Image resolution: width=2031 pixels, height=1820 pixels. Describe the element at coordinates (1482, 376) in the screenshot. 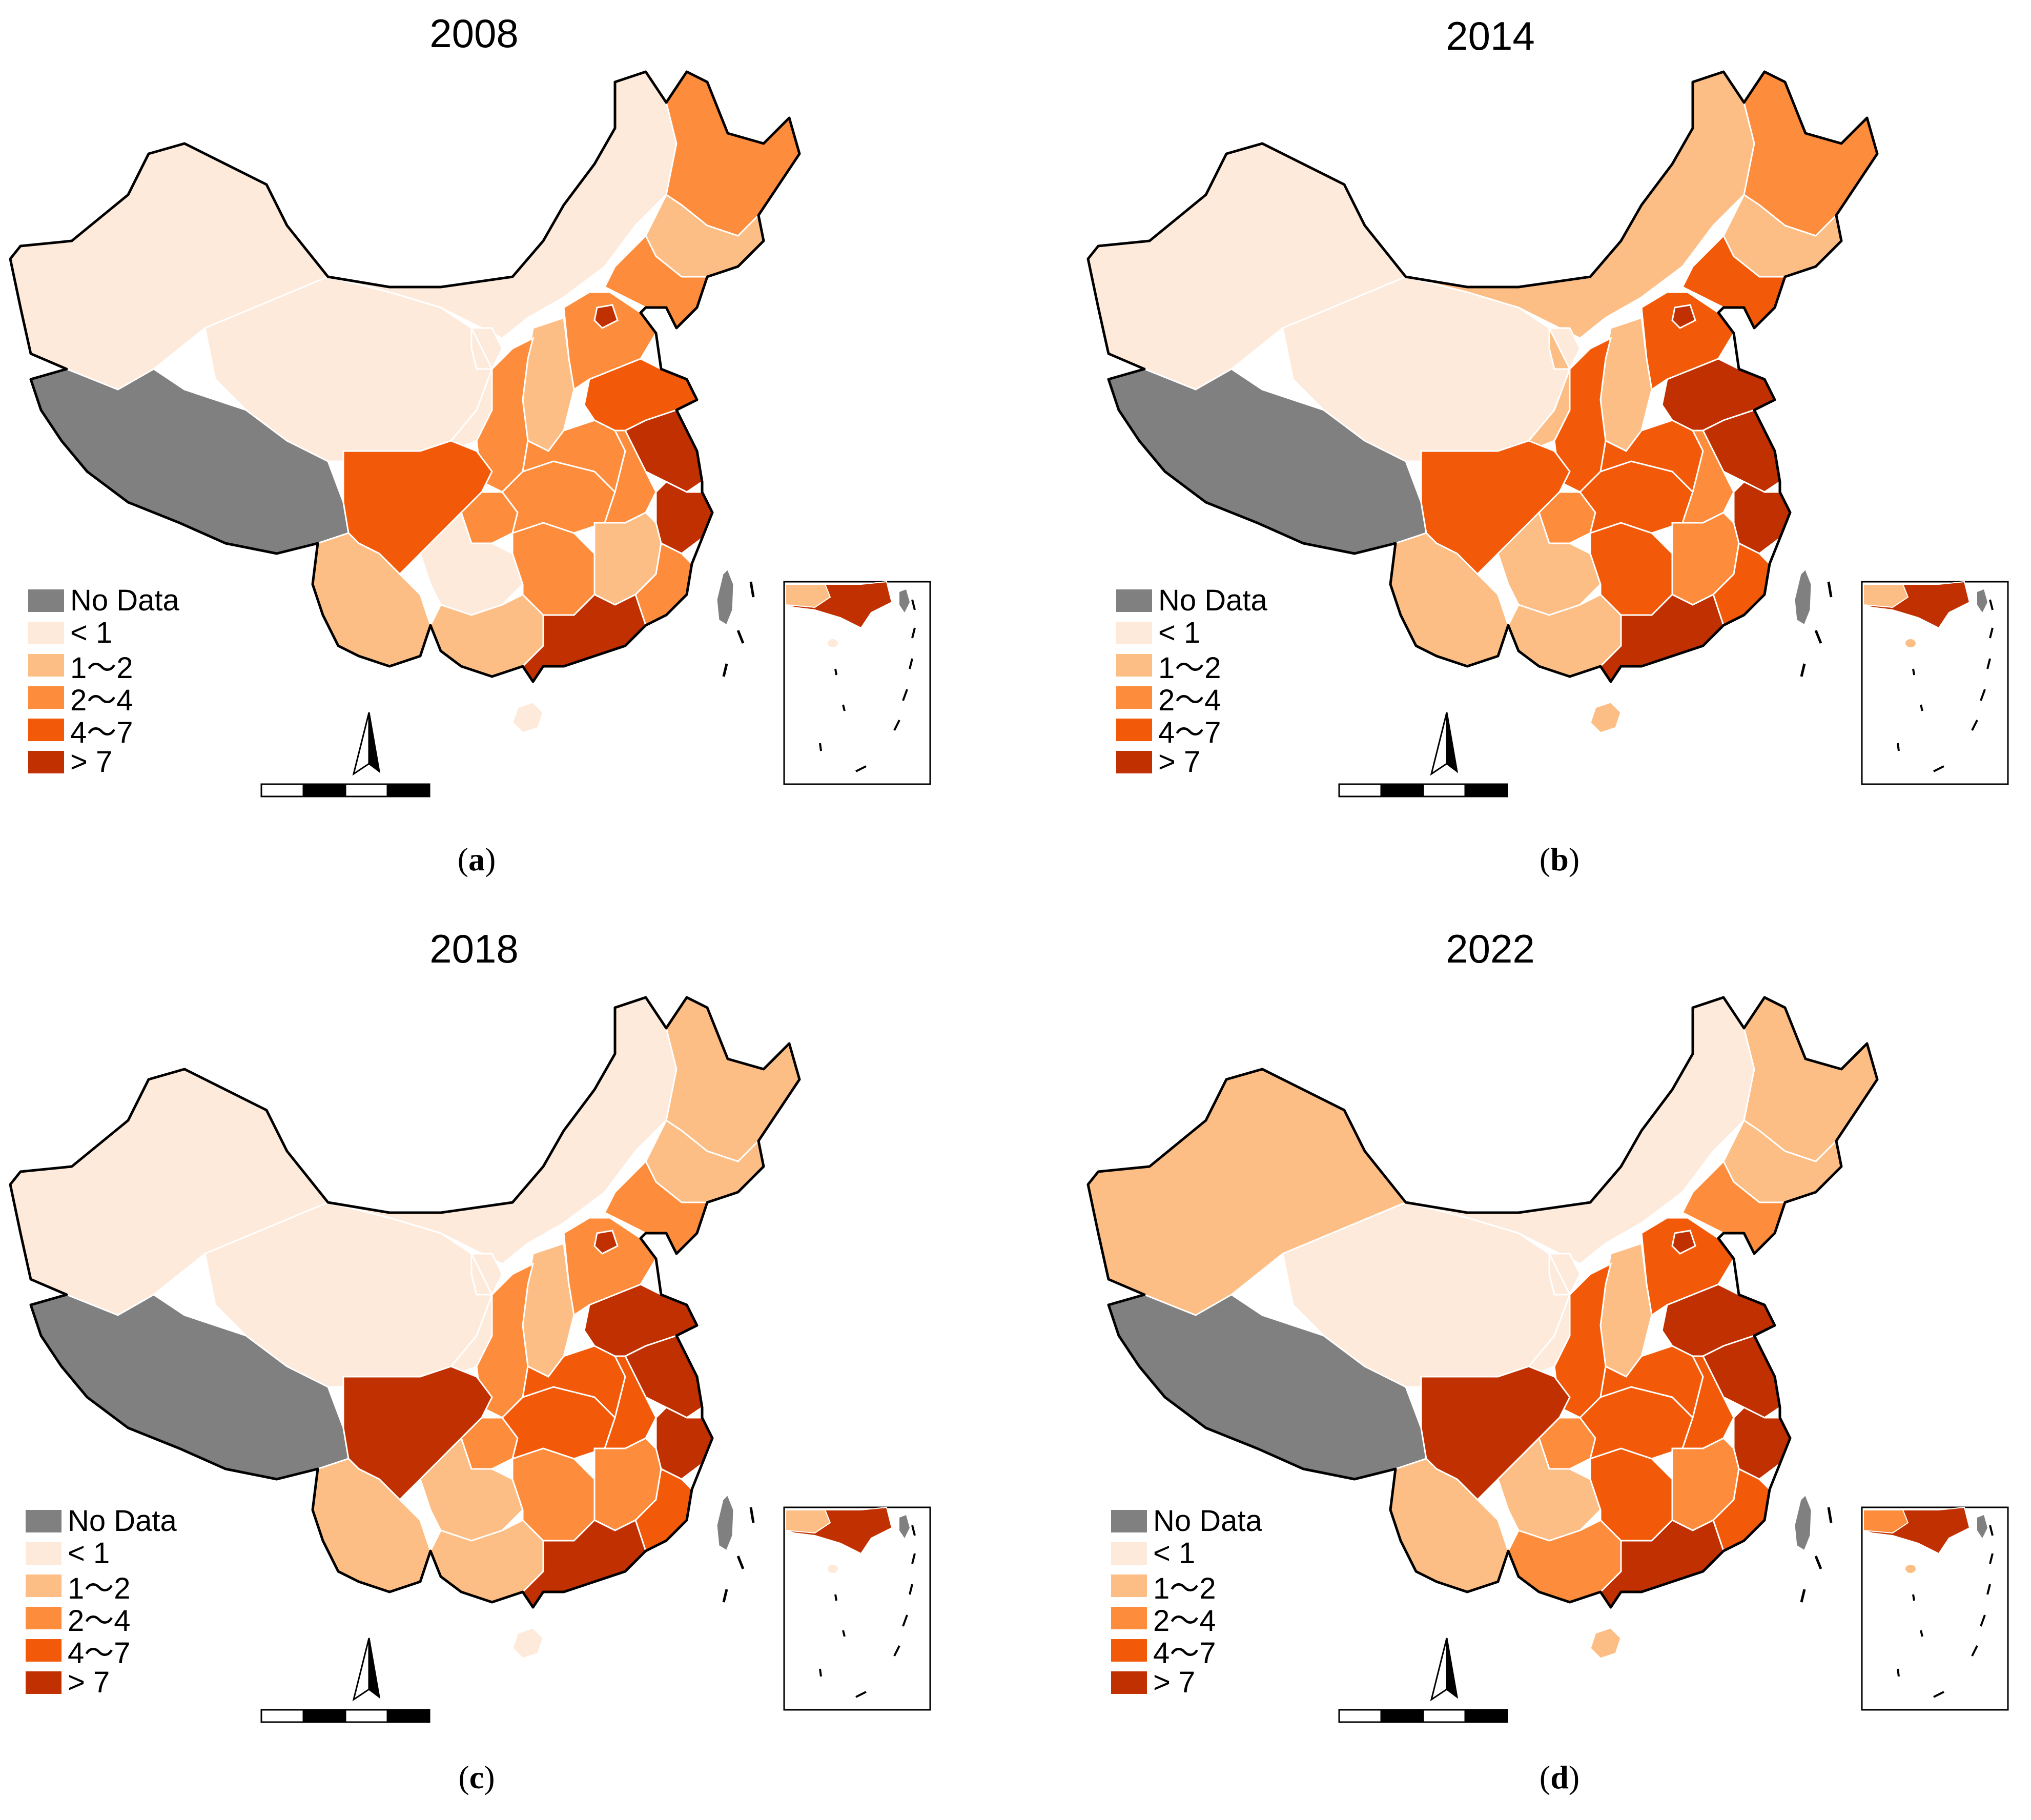

I see `national-border` at that location.